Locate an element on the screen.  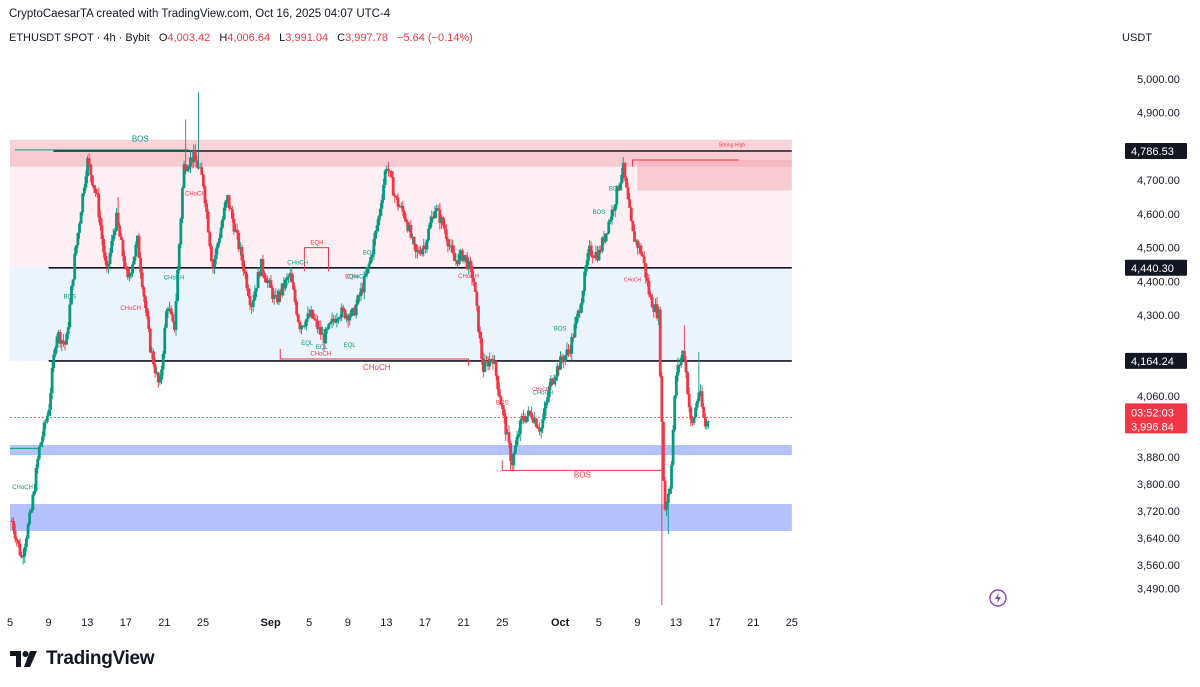
annotation-label: BOS is located at coordinates (615, 189).